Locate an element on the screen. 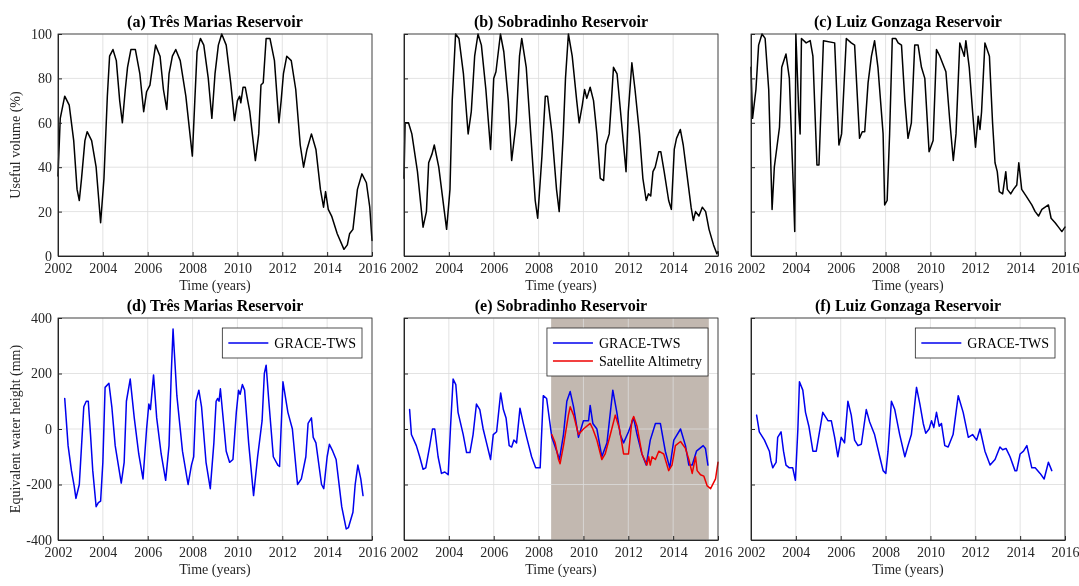 The width and height of the screenshot is (1079, 586). y-axis-title: Useful volume (%) is located at coordinates (16, 145).